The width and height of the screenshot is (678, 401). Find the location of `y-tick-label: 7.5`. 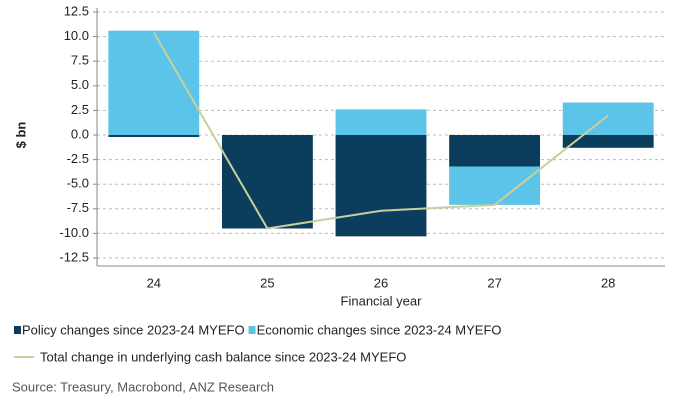

y-tick-label: 7.5 is located at coordinates (80, 60).